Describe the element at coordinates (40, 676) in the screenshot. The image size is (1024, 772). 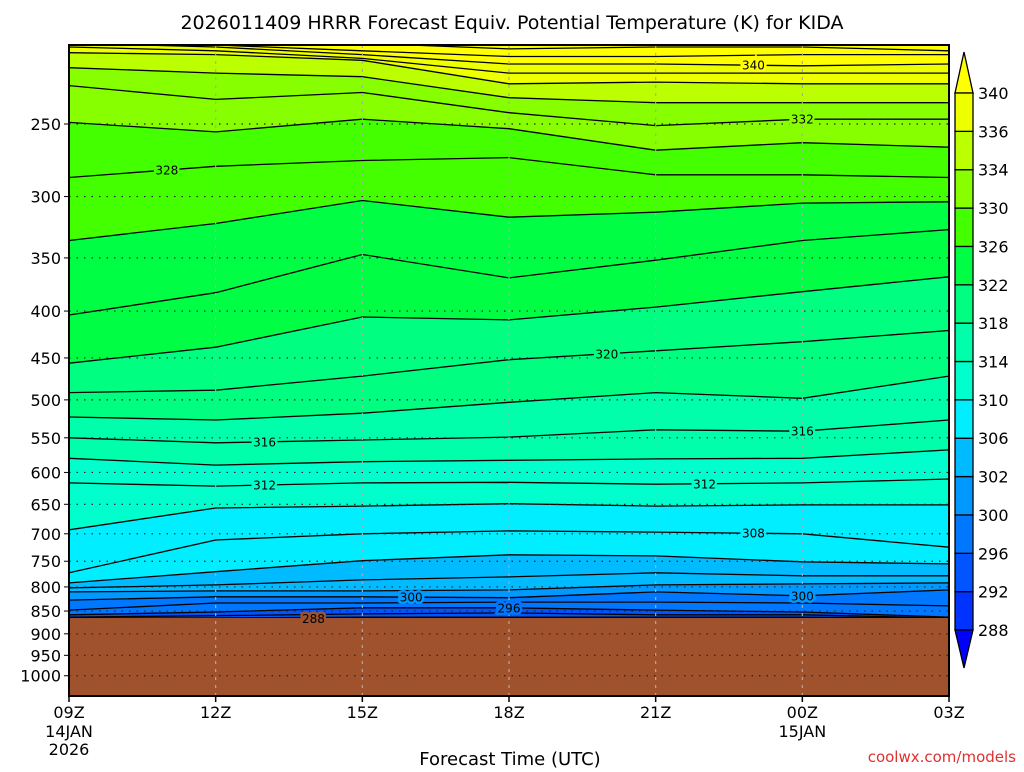
I see `y-tick-label: 1000` at that location.